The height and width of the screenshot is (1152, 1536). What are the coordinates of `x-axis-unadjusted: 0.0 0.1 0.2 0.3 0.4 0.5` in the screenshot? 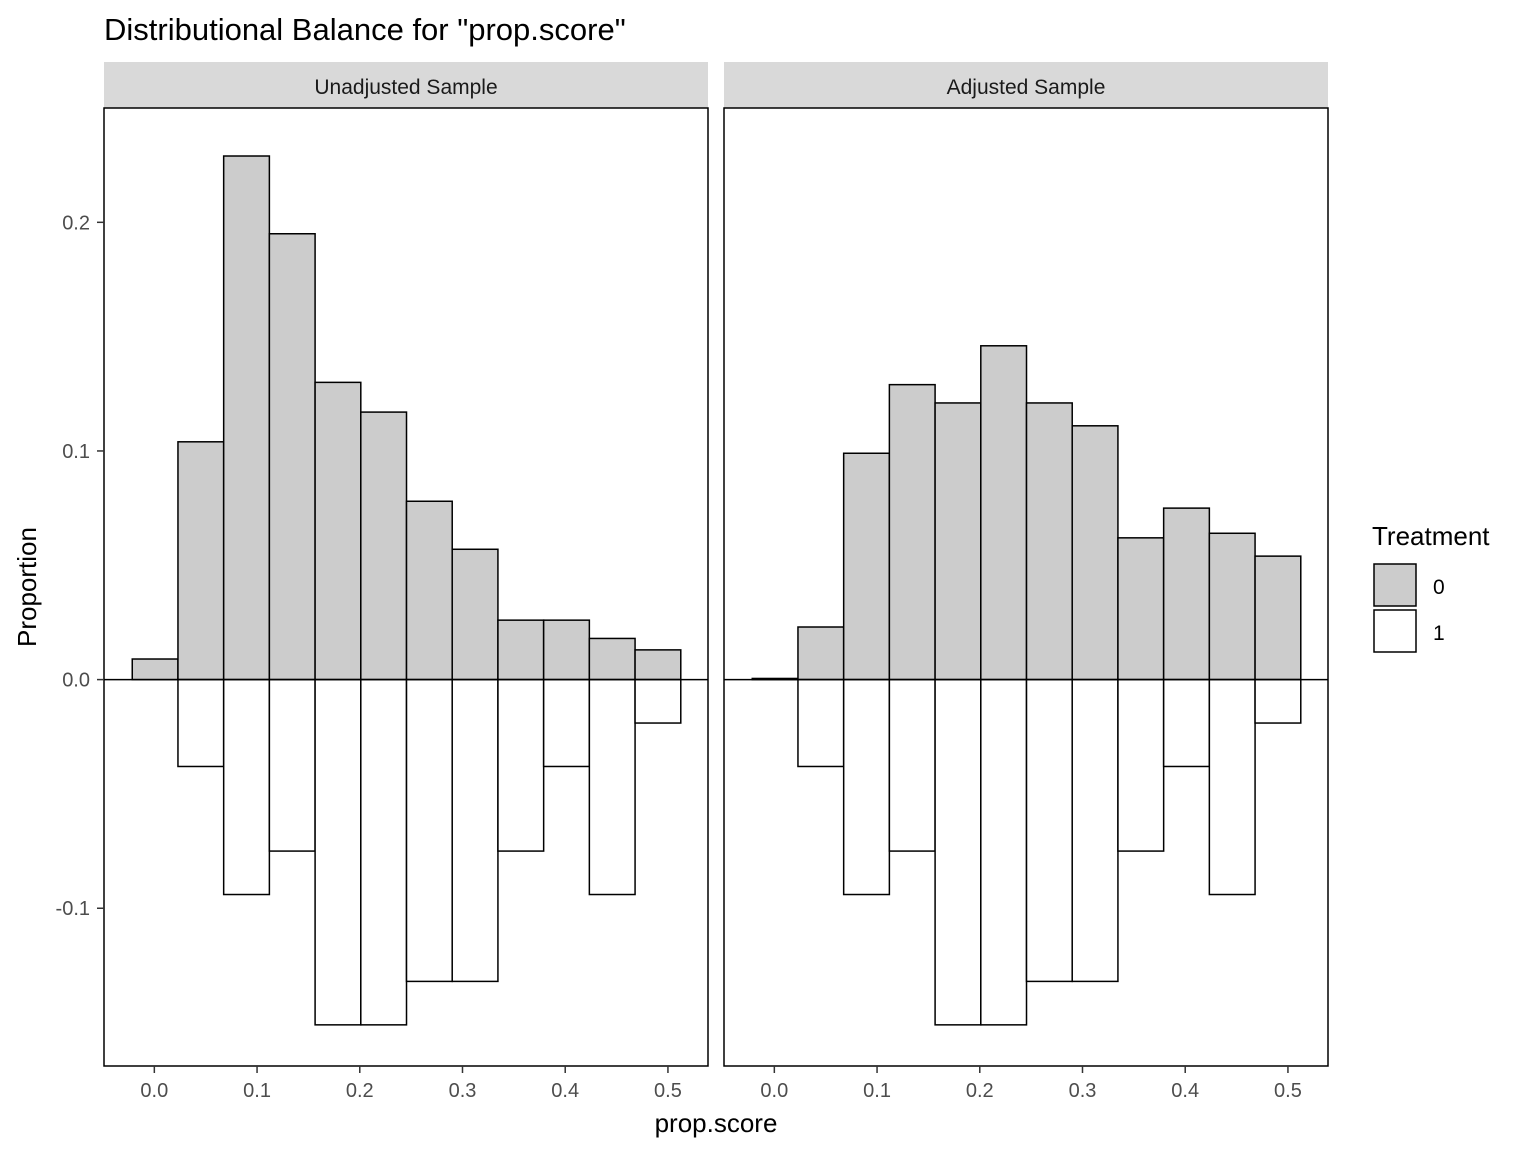 It's located at (411, 1084).